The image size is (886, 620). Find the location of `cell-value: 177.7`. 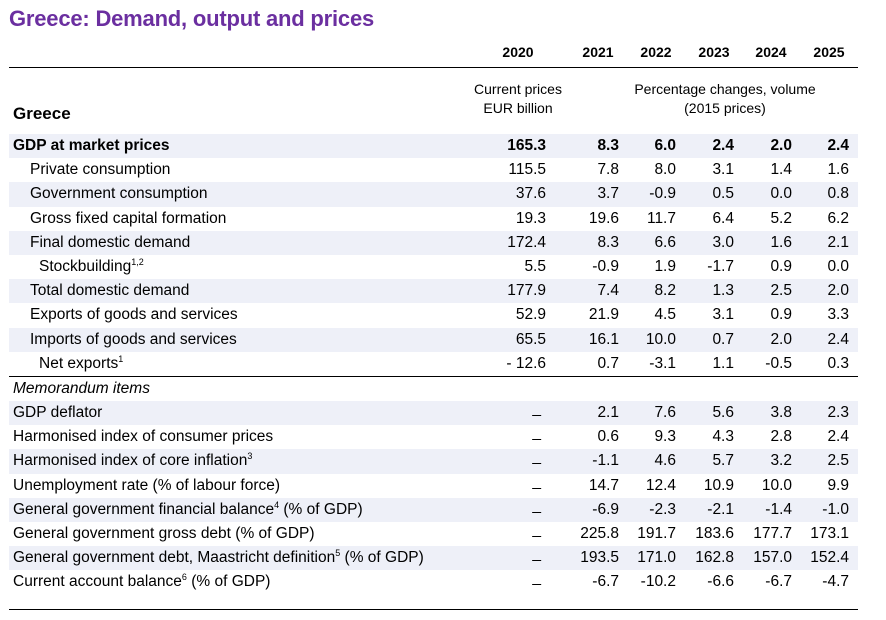

cell-value: 177.7 is located at coordinates (772, 533).